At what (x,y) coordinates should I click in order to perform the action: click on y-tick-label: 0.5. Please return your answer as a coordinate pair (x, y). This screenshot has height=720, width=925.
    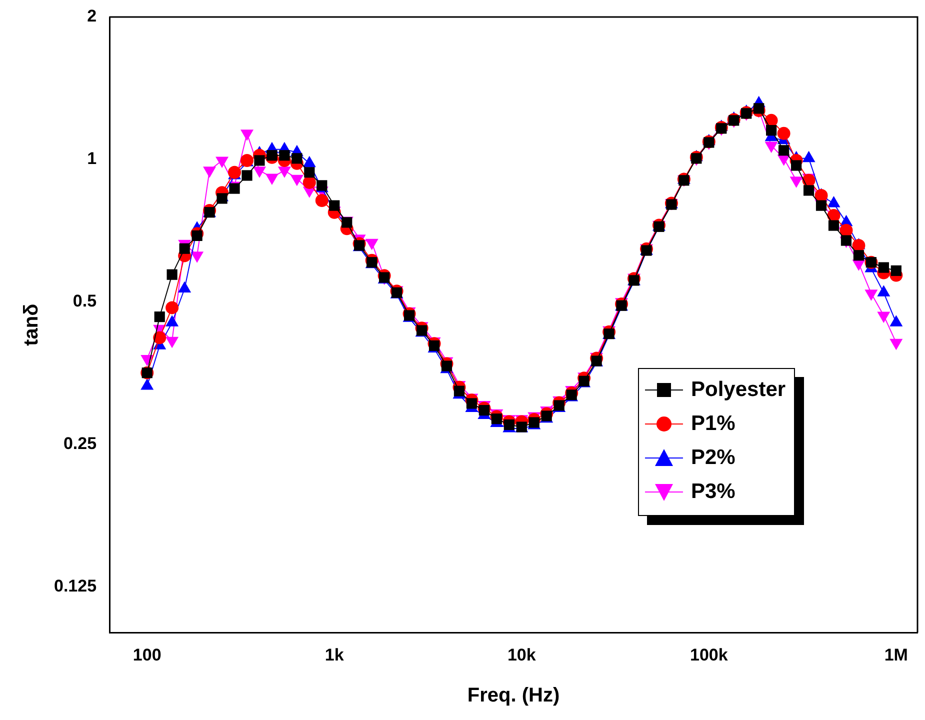
    Looking at the image, I should click on (84, 301).